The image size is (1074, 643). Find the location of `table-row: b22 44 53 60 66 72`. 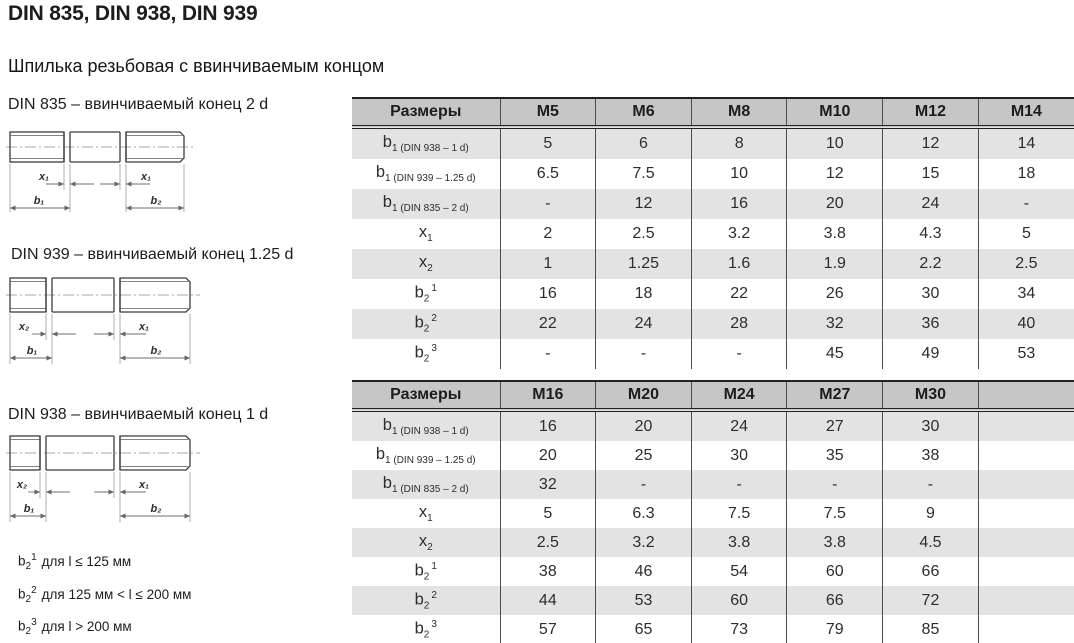

table-row: b22 44 53 60 66 72 is located at coordinates (713, 600).